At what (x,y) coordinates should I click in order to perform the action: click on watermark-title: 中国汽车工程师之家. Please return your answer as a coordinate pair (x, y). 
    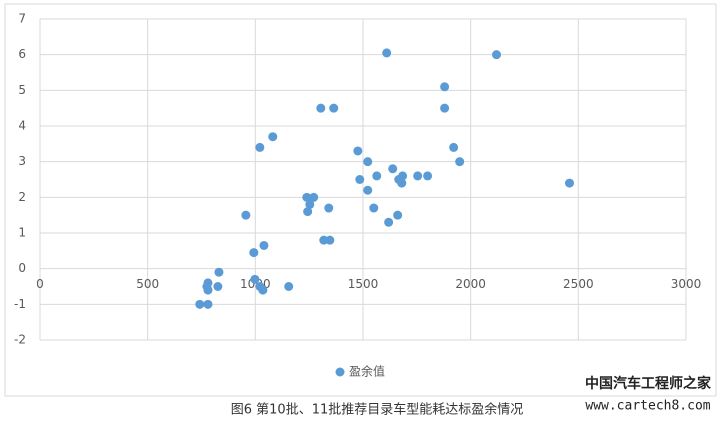
    Looking at the image, I should click on (648, 383).